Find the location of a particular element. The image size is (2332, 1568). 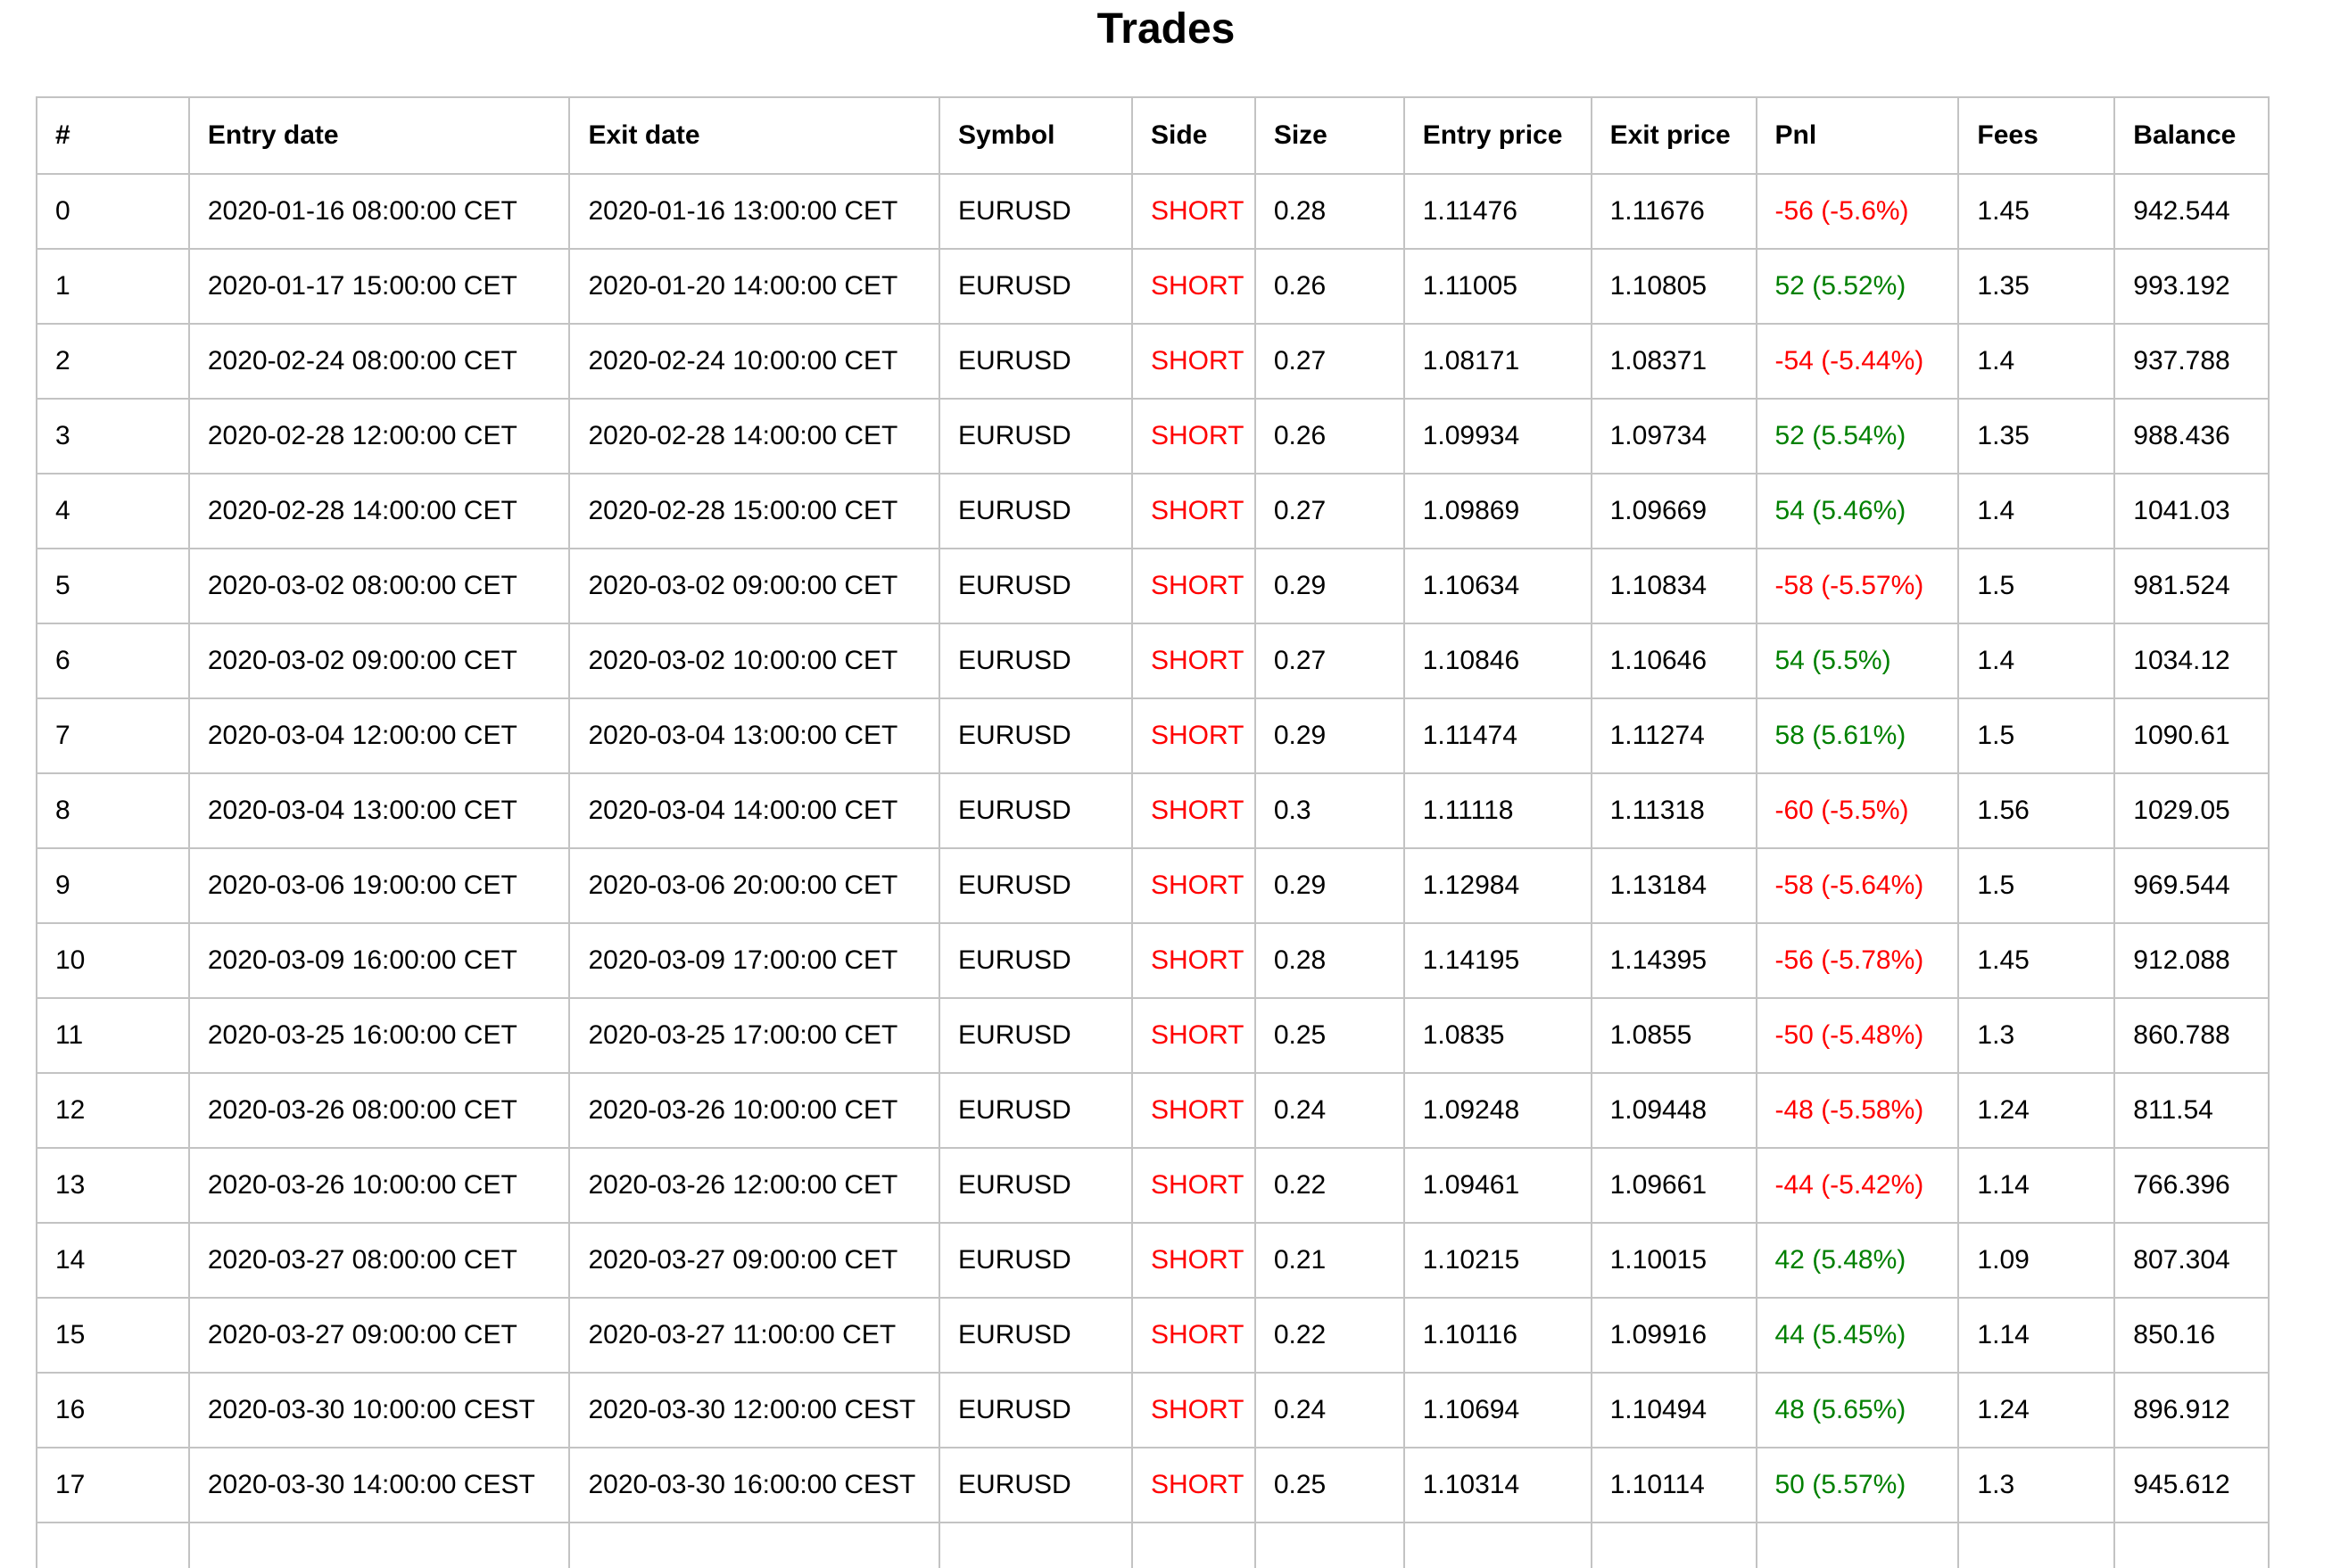

cell-exit-price: 1.08371 is located at coordinates (1673, 361).